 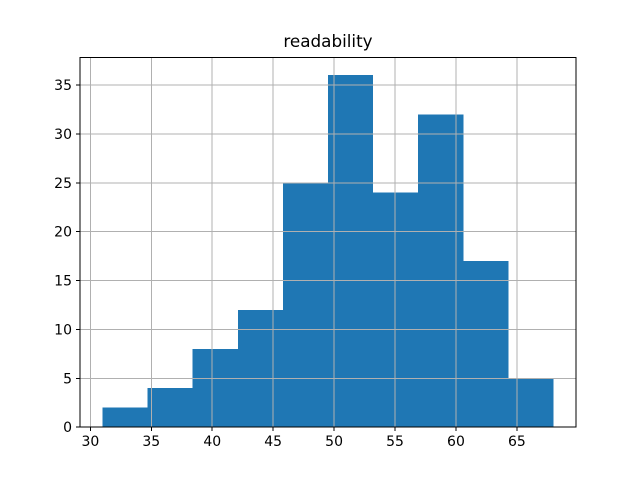 I want to click on y-tick-label: 20, so click(x=63, y=233).